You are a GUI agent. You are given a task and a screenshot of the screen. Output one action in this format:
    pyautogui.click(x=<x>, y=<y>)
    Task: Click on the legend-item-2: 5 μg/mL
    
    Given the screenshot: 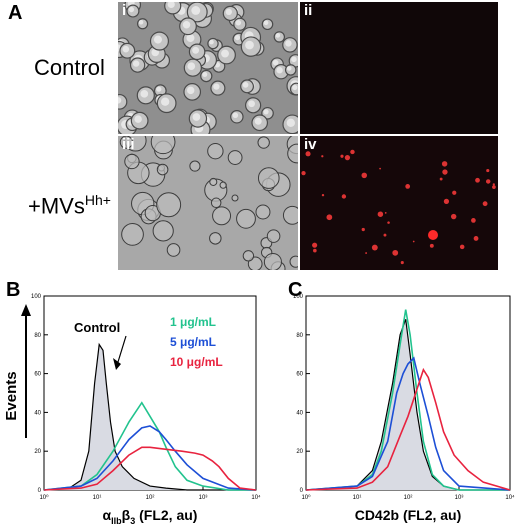 What is the action you would take?
    pyautogui.click(x=193, y=342)
    